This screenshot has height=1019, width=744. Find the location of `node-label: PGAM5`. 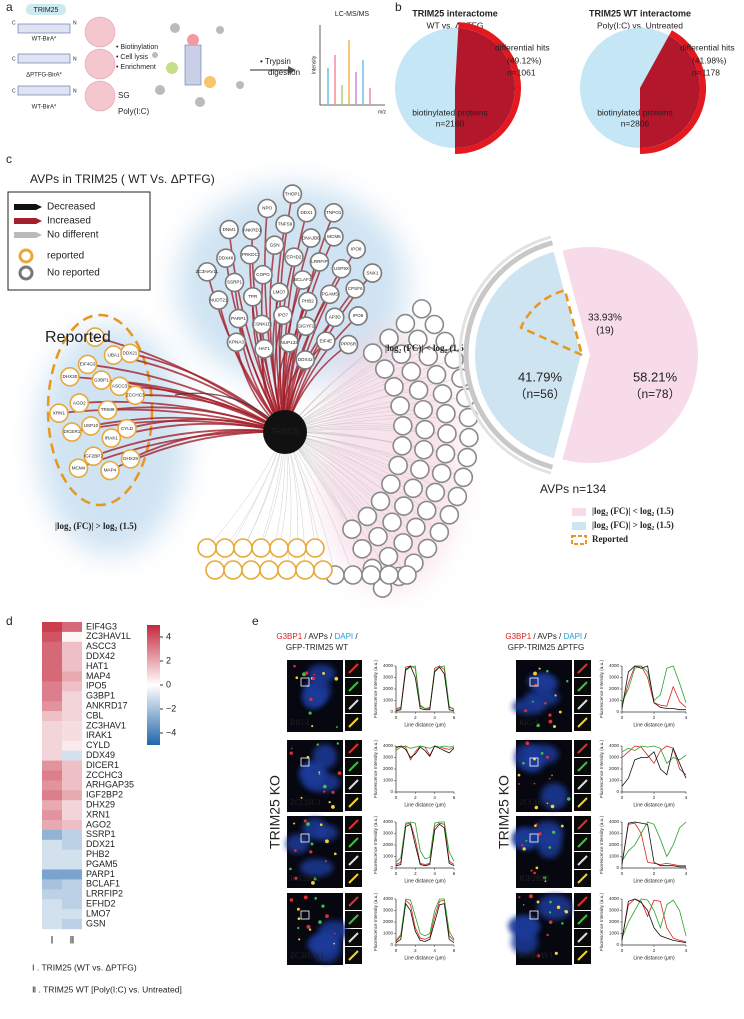

node-label: PGAM5 is located at coordinates (330, 294).